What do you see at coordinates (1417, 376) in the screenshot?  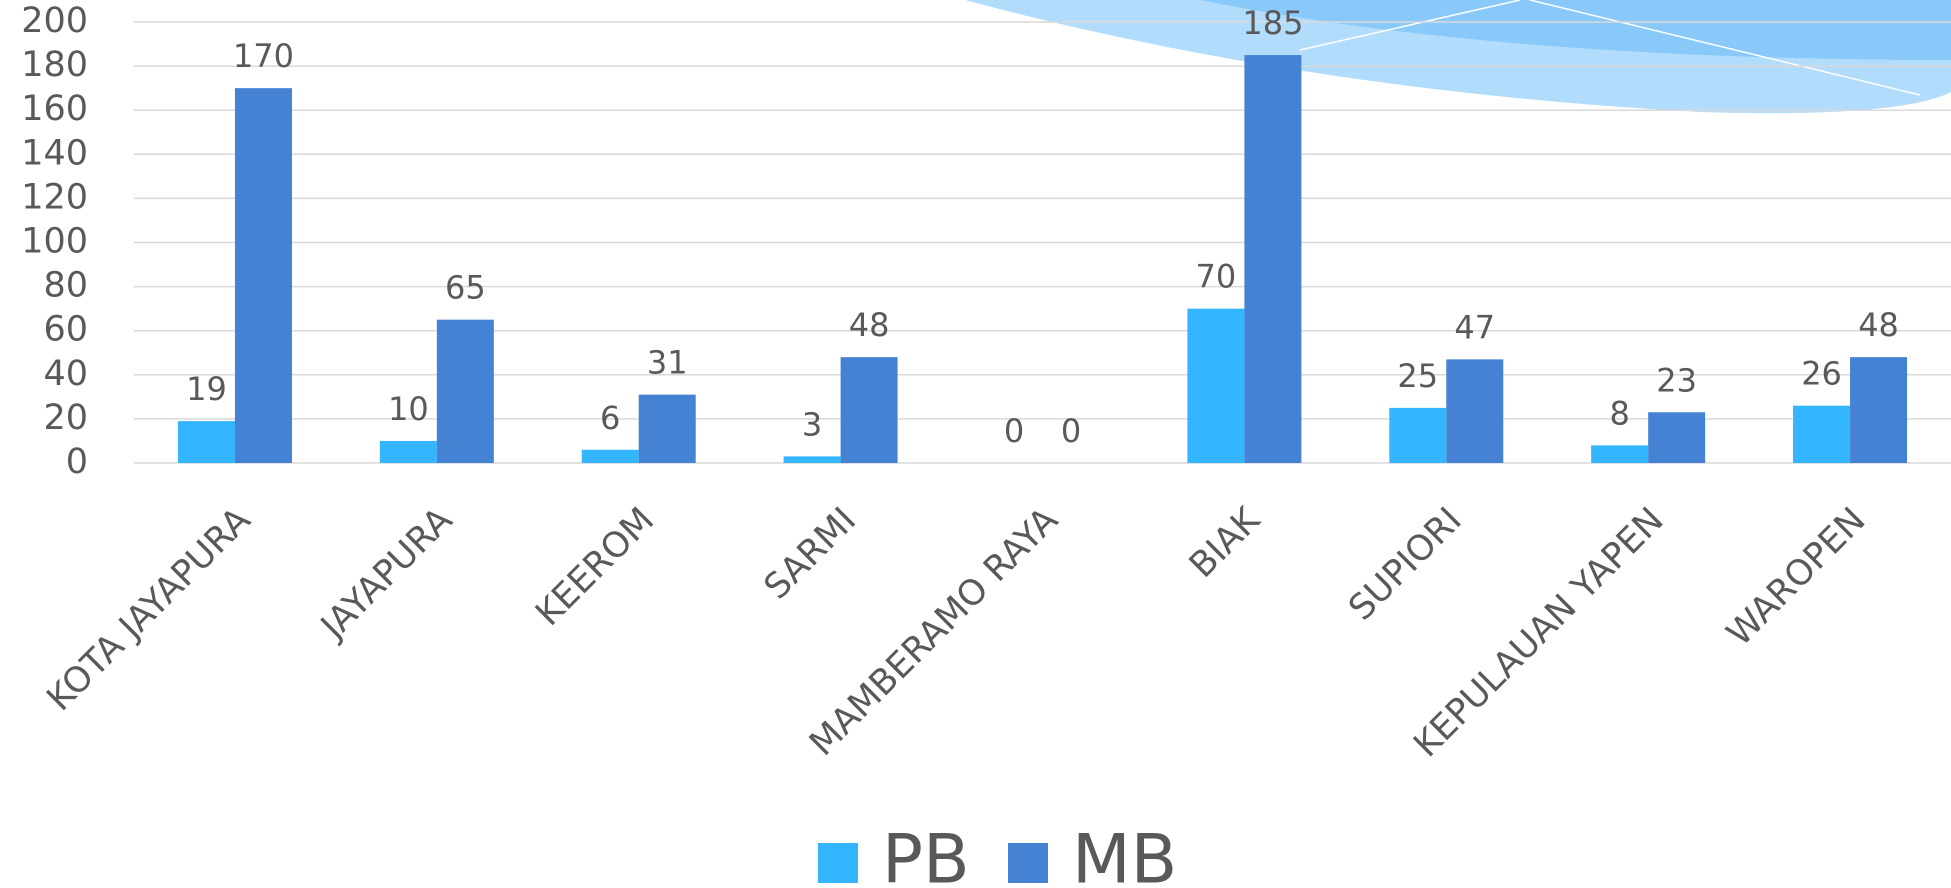 I see `value-label: 25` at bounding box center [1417, 376].